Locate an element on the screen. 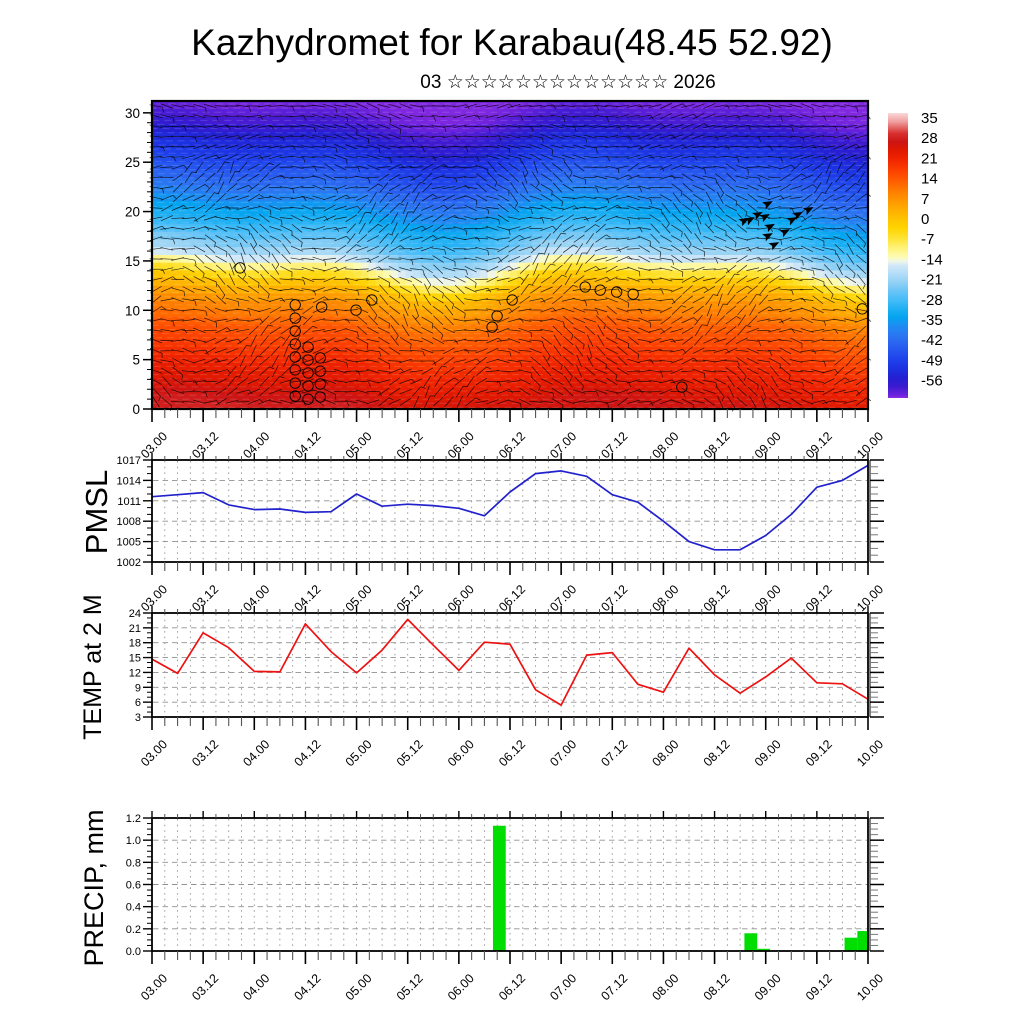  date-line: 03 ☆☆☆☆☆☆☆☆☆☆☆☆☆ 2026 is located at coordinates (568, 82).